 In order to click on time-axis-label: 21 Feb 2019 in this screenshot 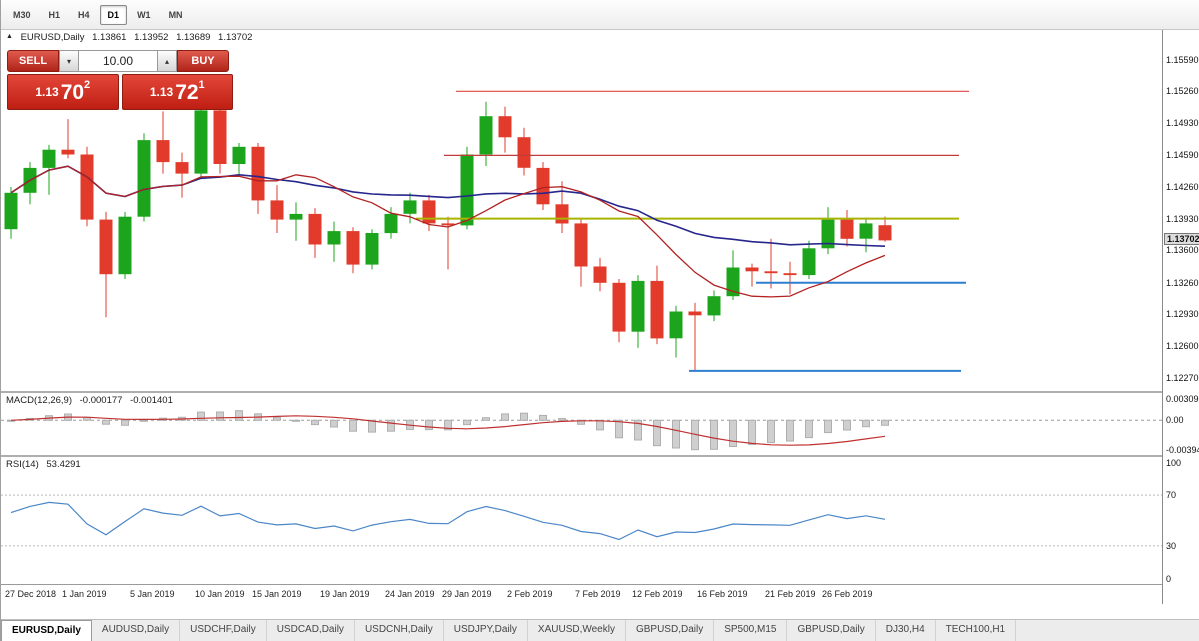, I will do `click(790, 594)`.